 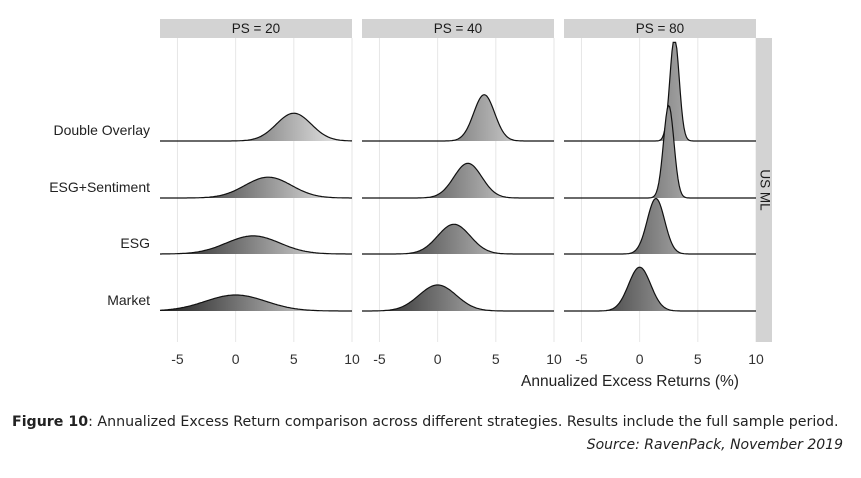 I want to click on panel-title: PS = 80, so click(x=660, y=28).